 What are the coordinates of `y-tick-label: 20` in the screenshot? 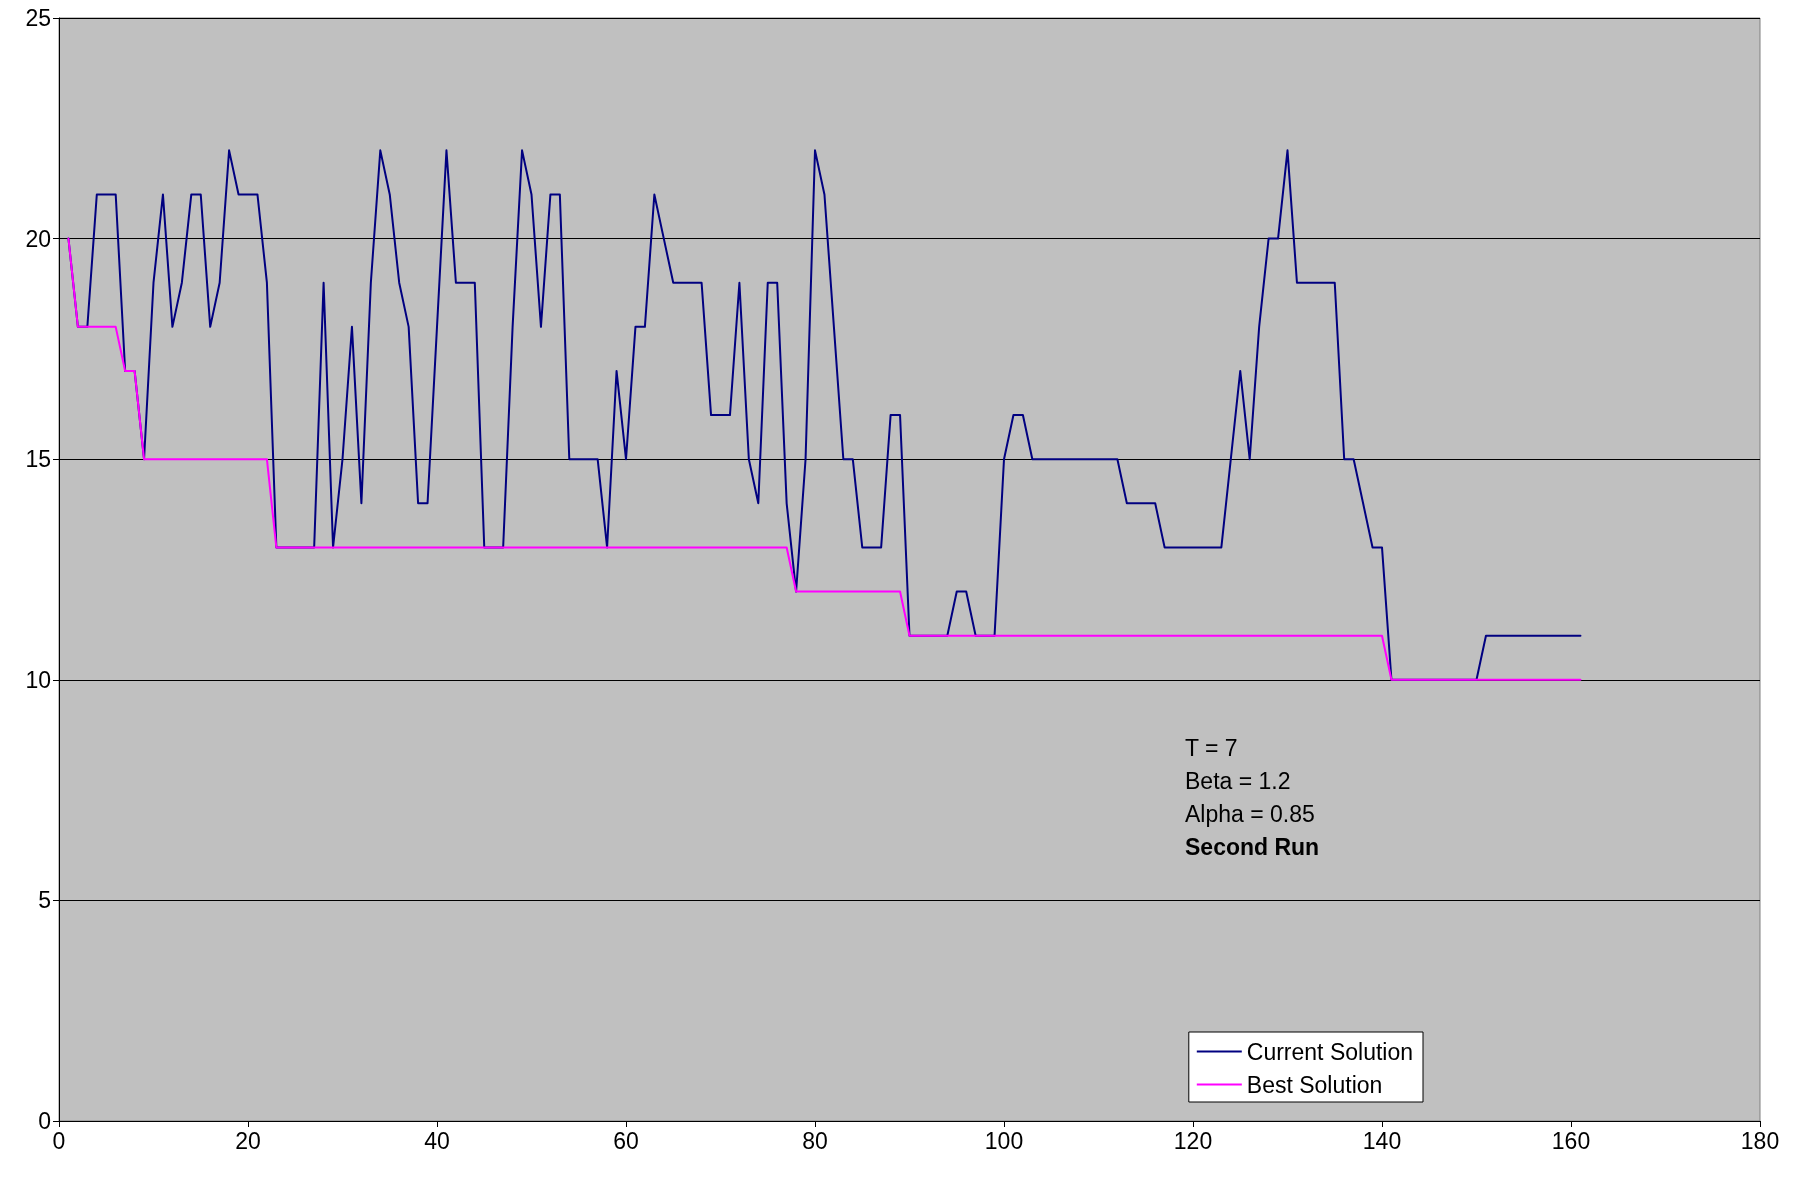 It's located at (38, 238).